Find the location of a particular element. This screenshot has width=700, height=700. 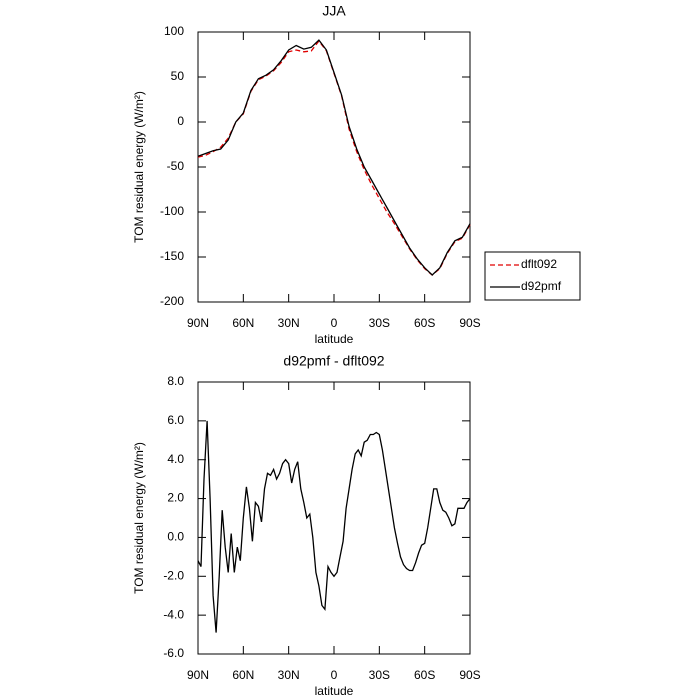

y-tick-label: 0.0 is located at coordinates (175, 537).